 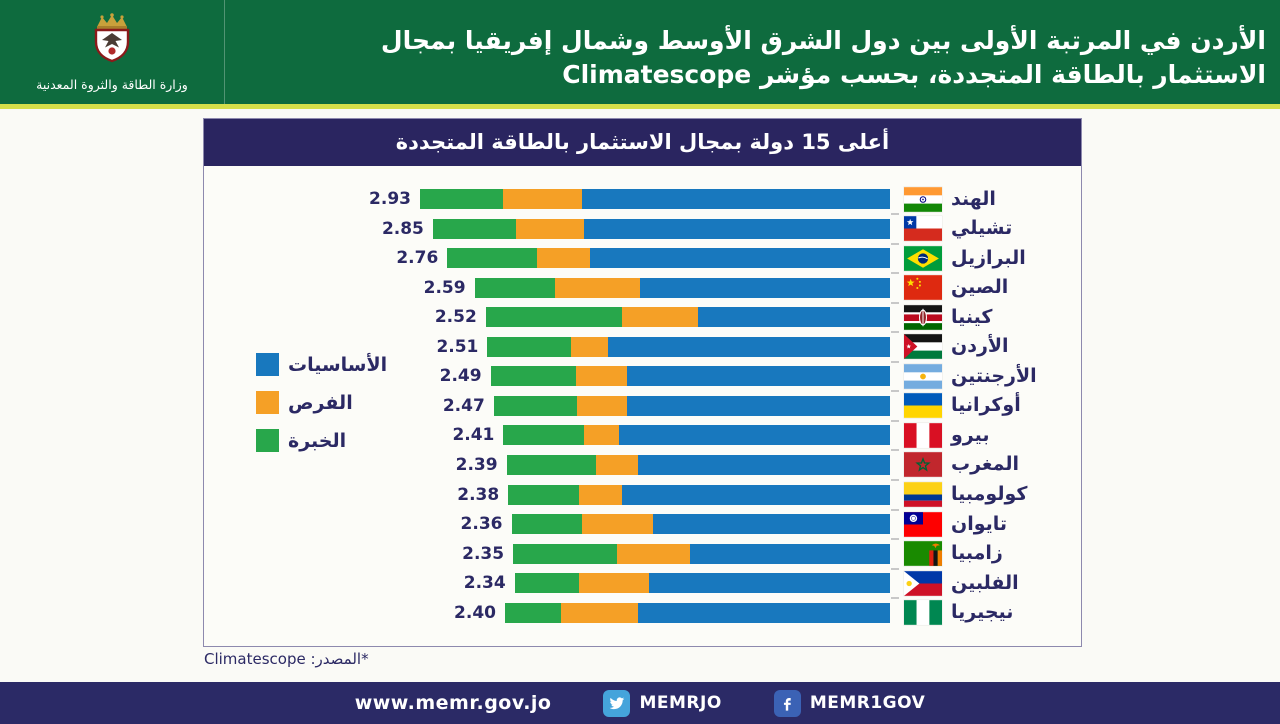 I want to click on taiwan-flag-icon, so click(x=923, y=524).